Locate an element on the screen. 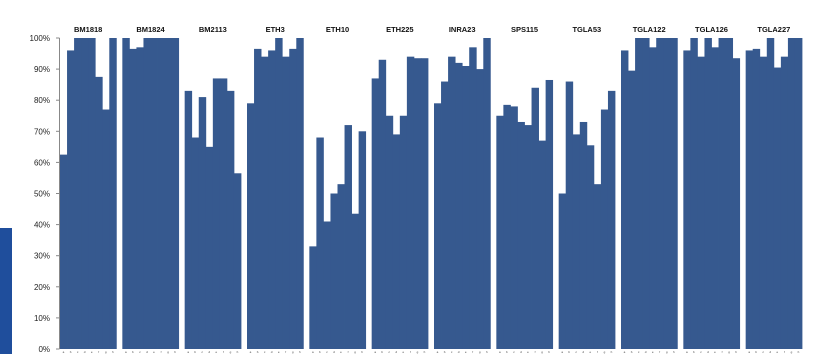 Image resolution: width=819 pixels, height=354 pixels. y-axis: 0% 10% 20% 30% 40% 50% 60% 70% 80% 90% 100% is located at coordinates (45, 194).